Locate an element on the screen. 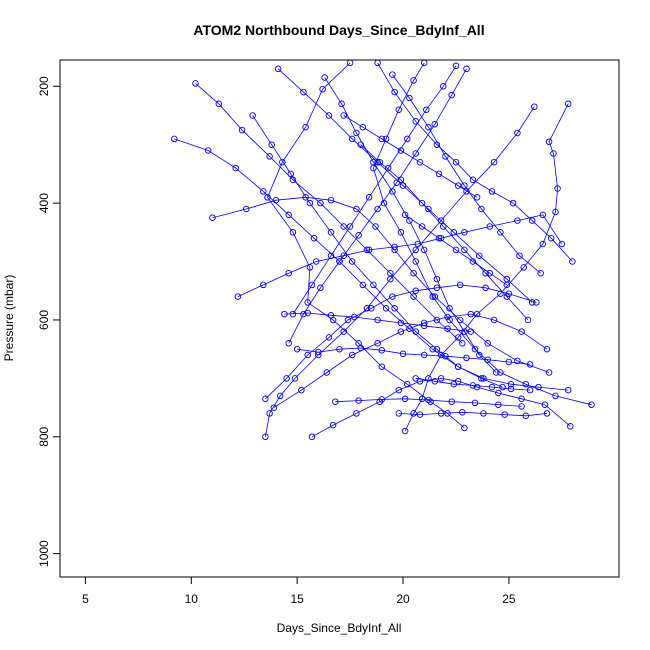  y-axis-label: Pressure (mbar) is located at coordinates (9, 318).